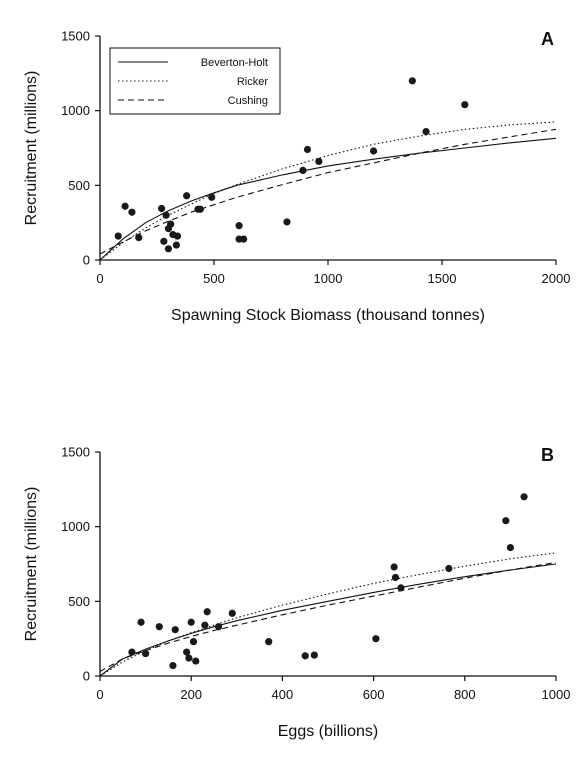  I want to click on x-tick-label: 800, so click(465, 694).